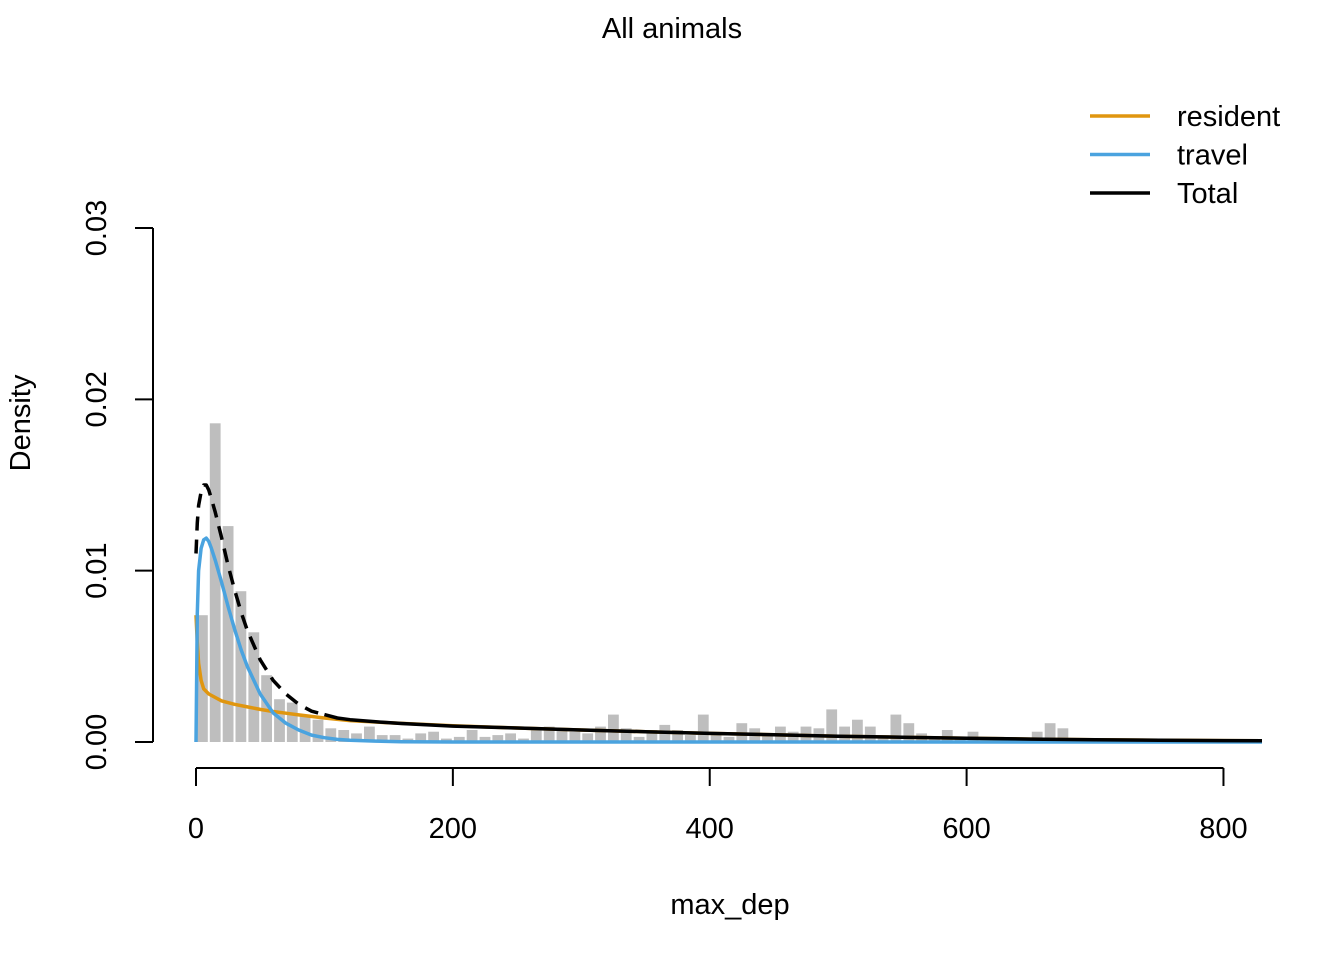  Describe the element at coordinates (21, 422) in the screenshot. I see `y-axis-label: Density` at that location.